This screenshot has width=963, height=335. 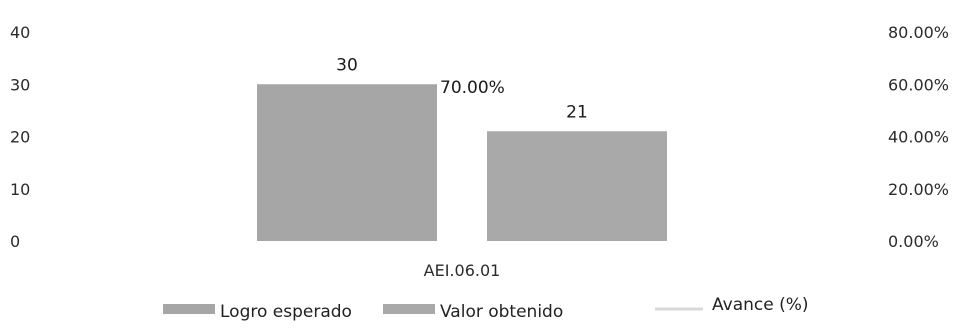 I want to click on avance-data-label: 70.00%, so click(x=472, y=88).